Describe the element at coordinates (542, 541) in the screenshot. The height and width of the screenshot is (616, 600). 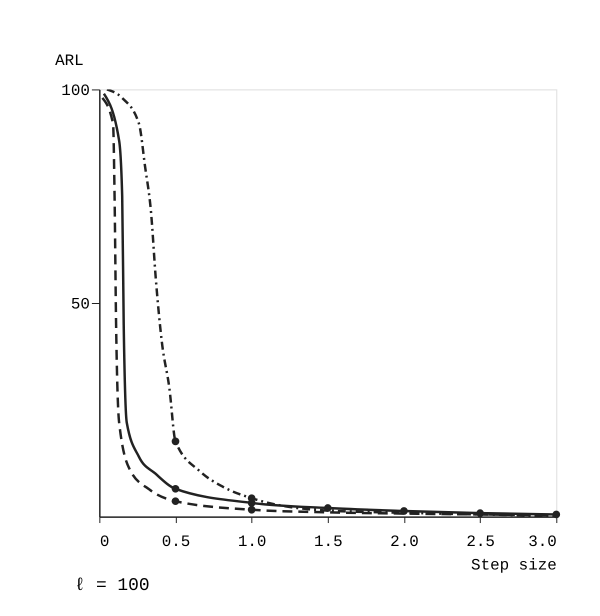
I see `x-tick-label: 3.0` at that location.